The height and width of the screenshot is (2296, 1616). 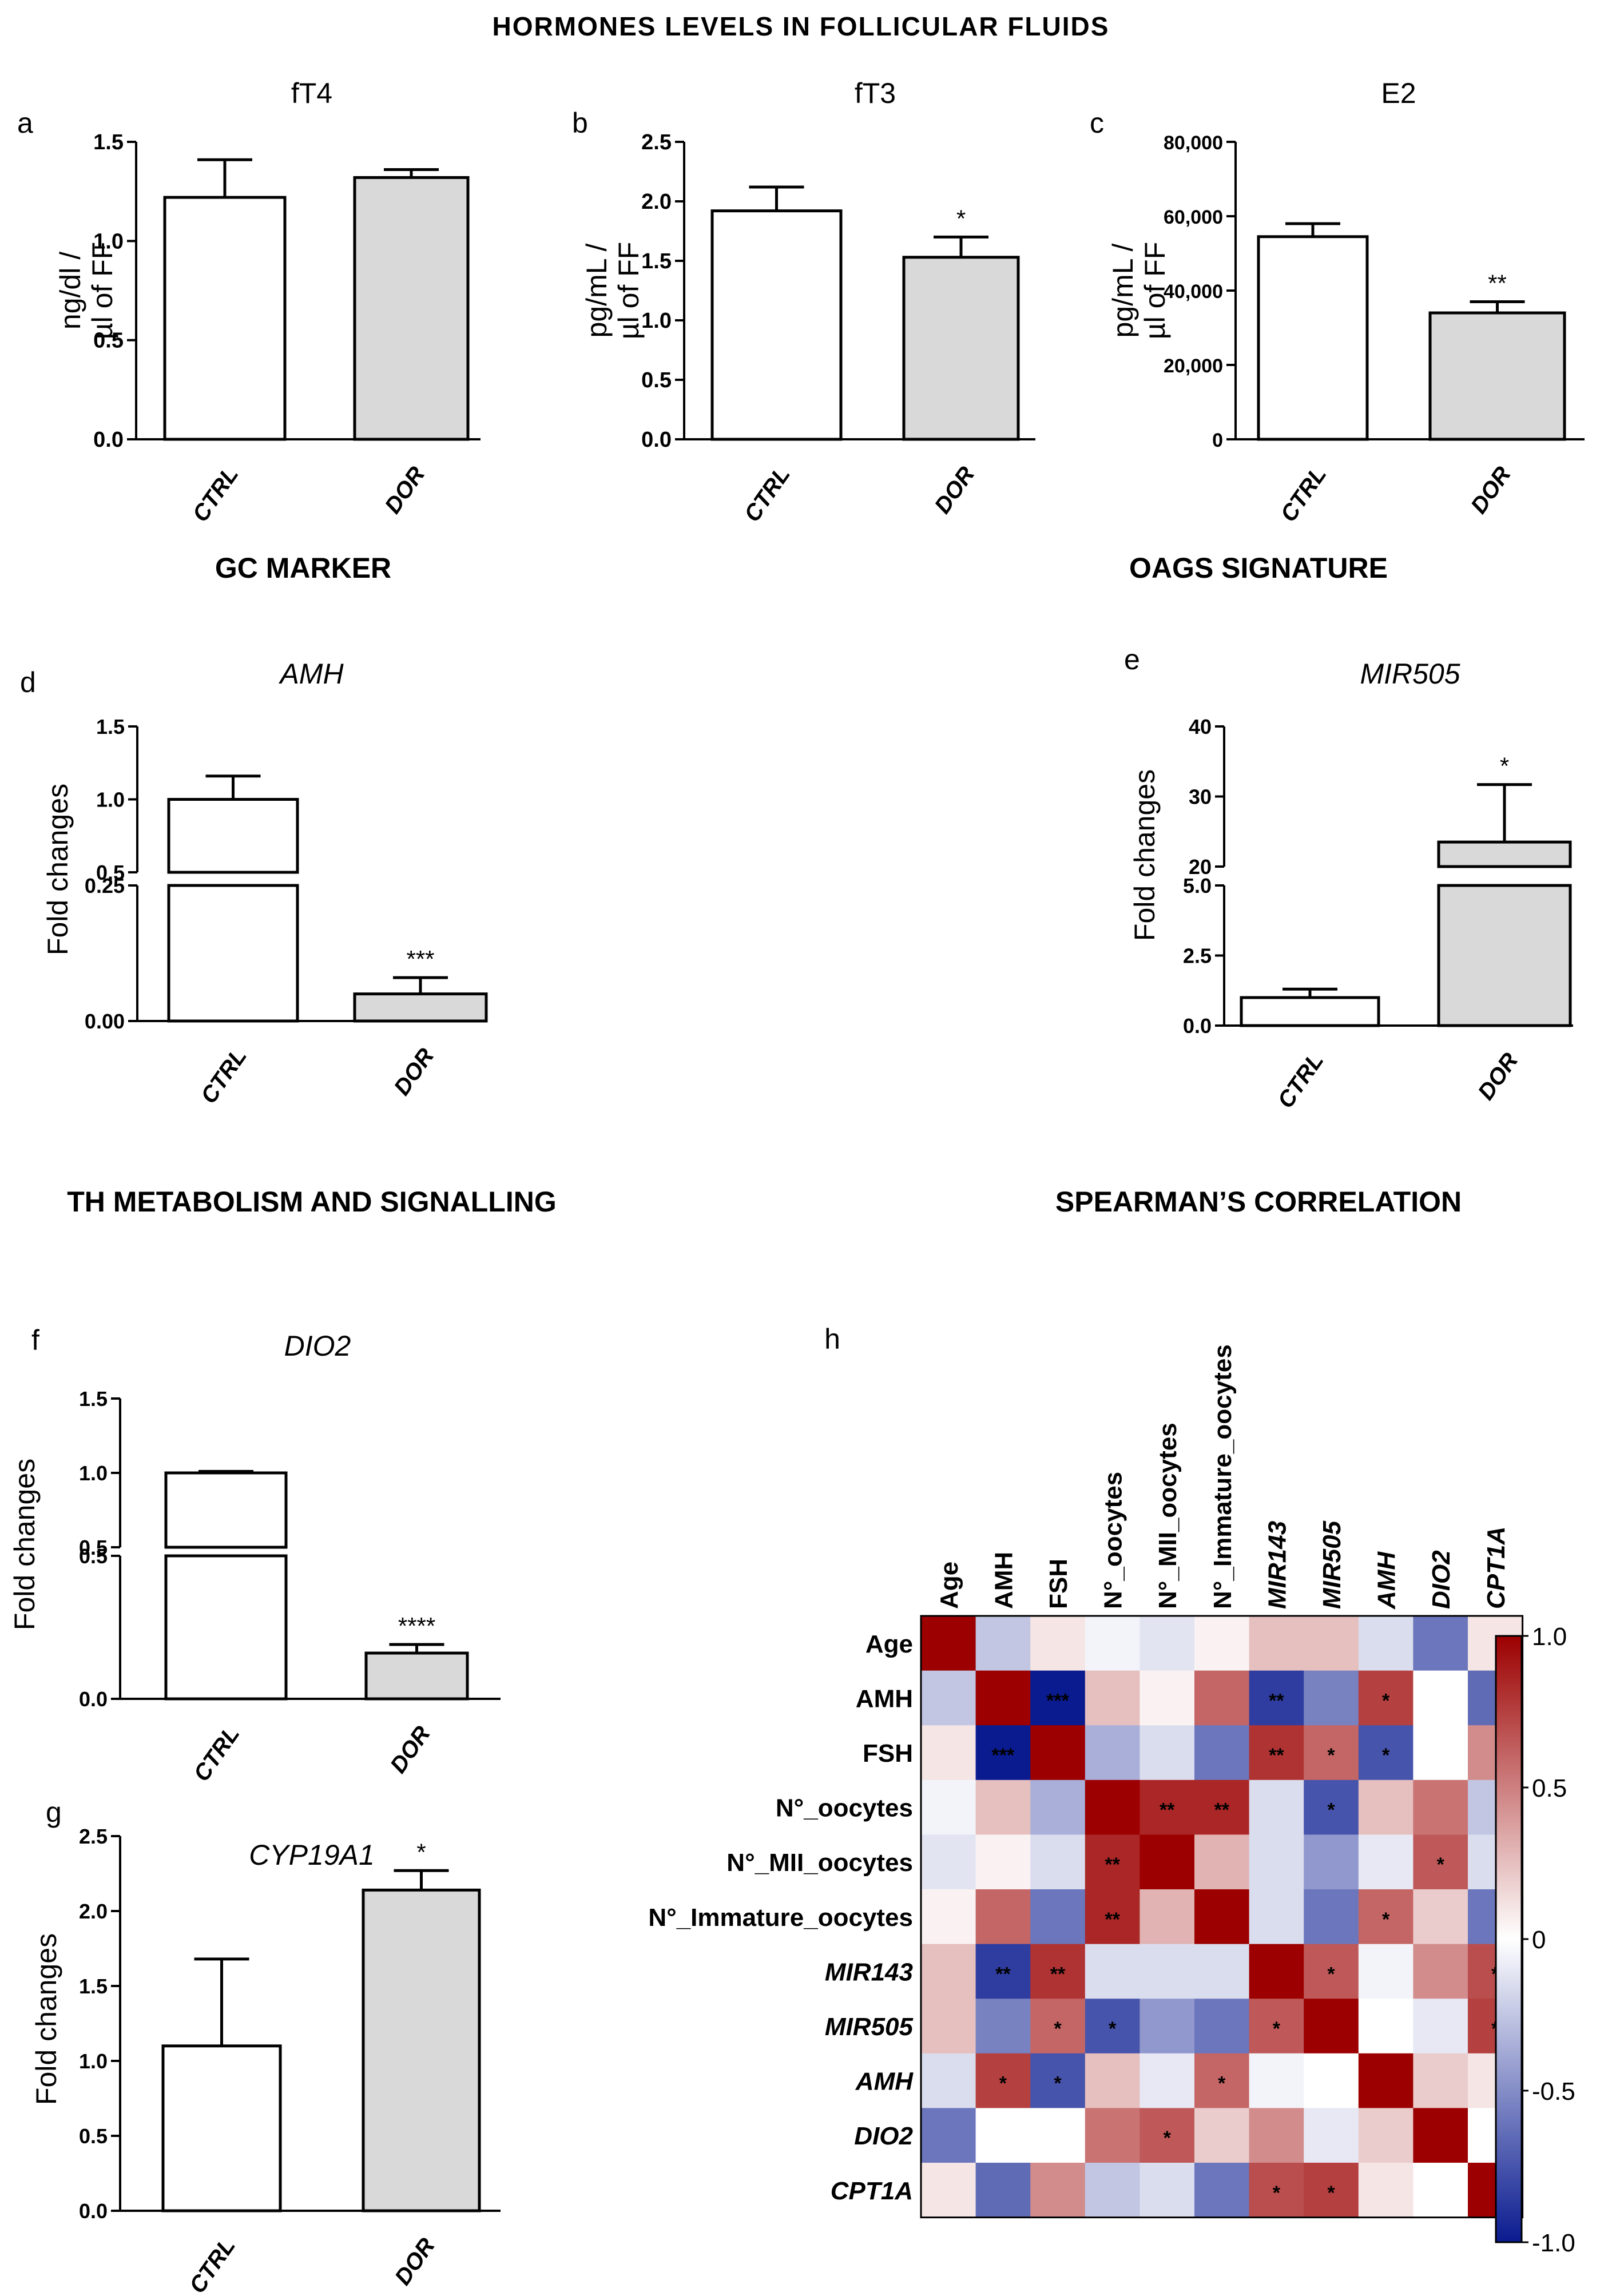 I want to click on bar-upper, so click(x=226, y=1510).